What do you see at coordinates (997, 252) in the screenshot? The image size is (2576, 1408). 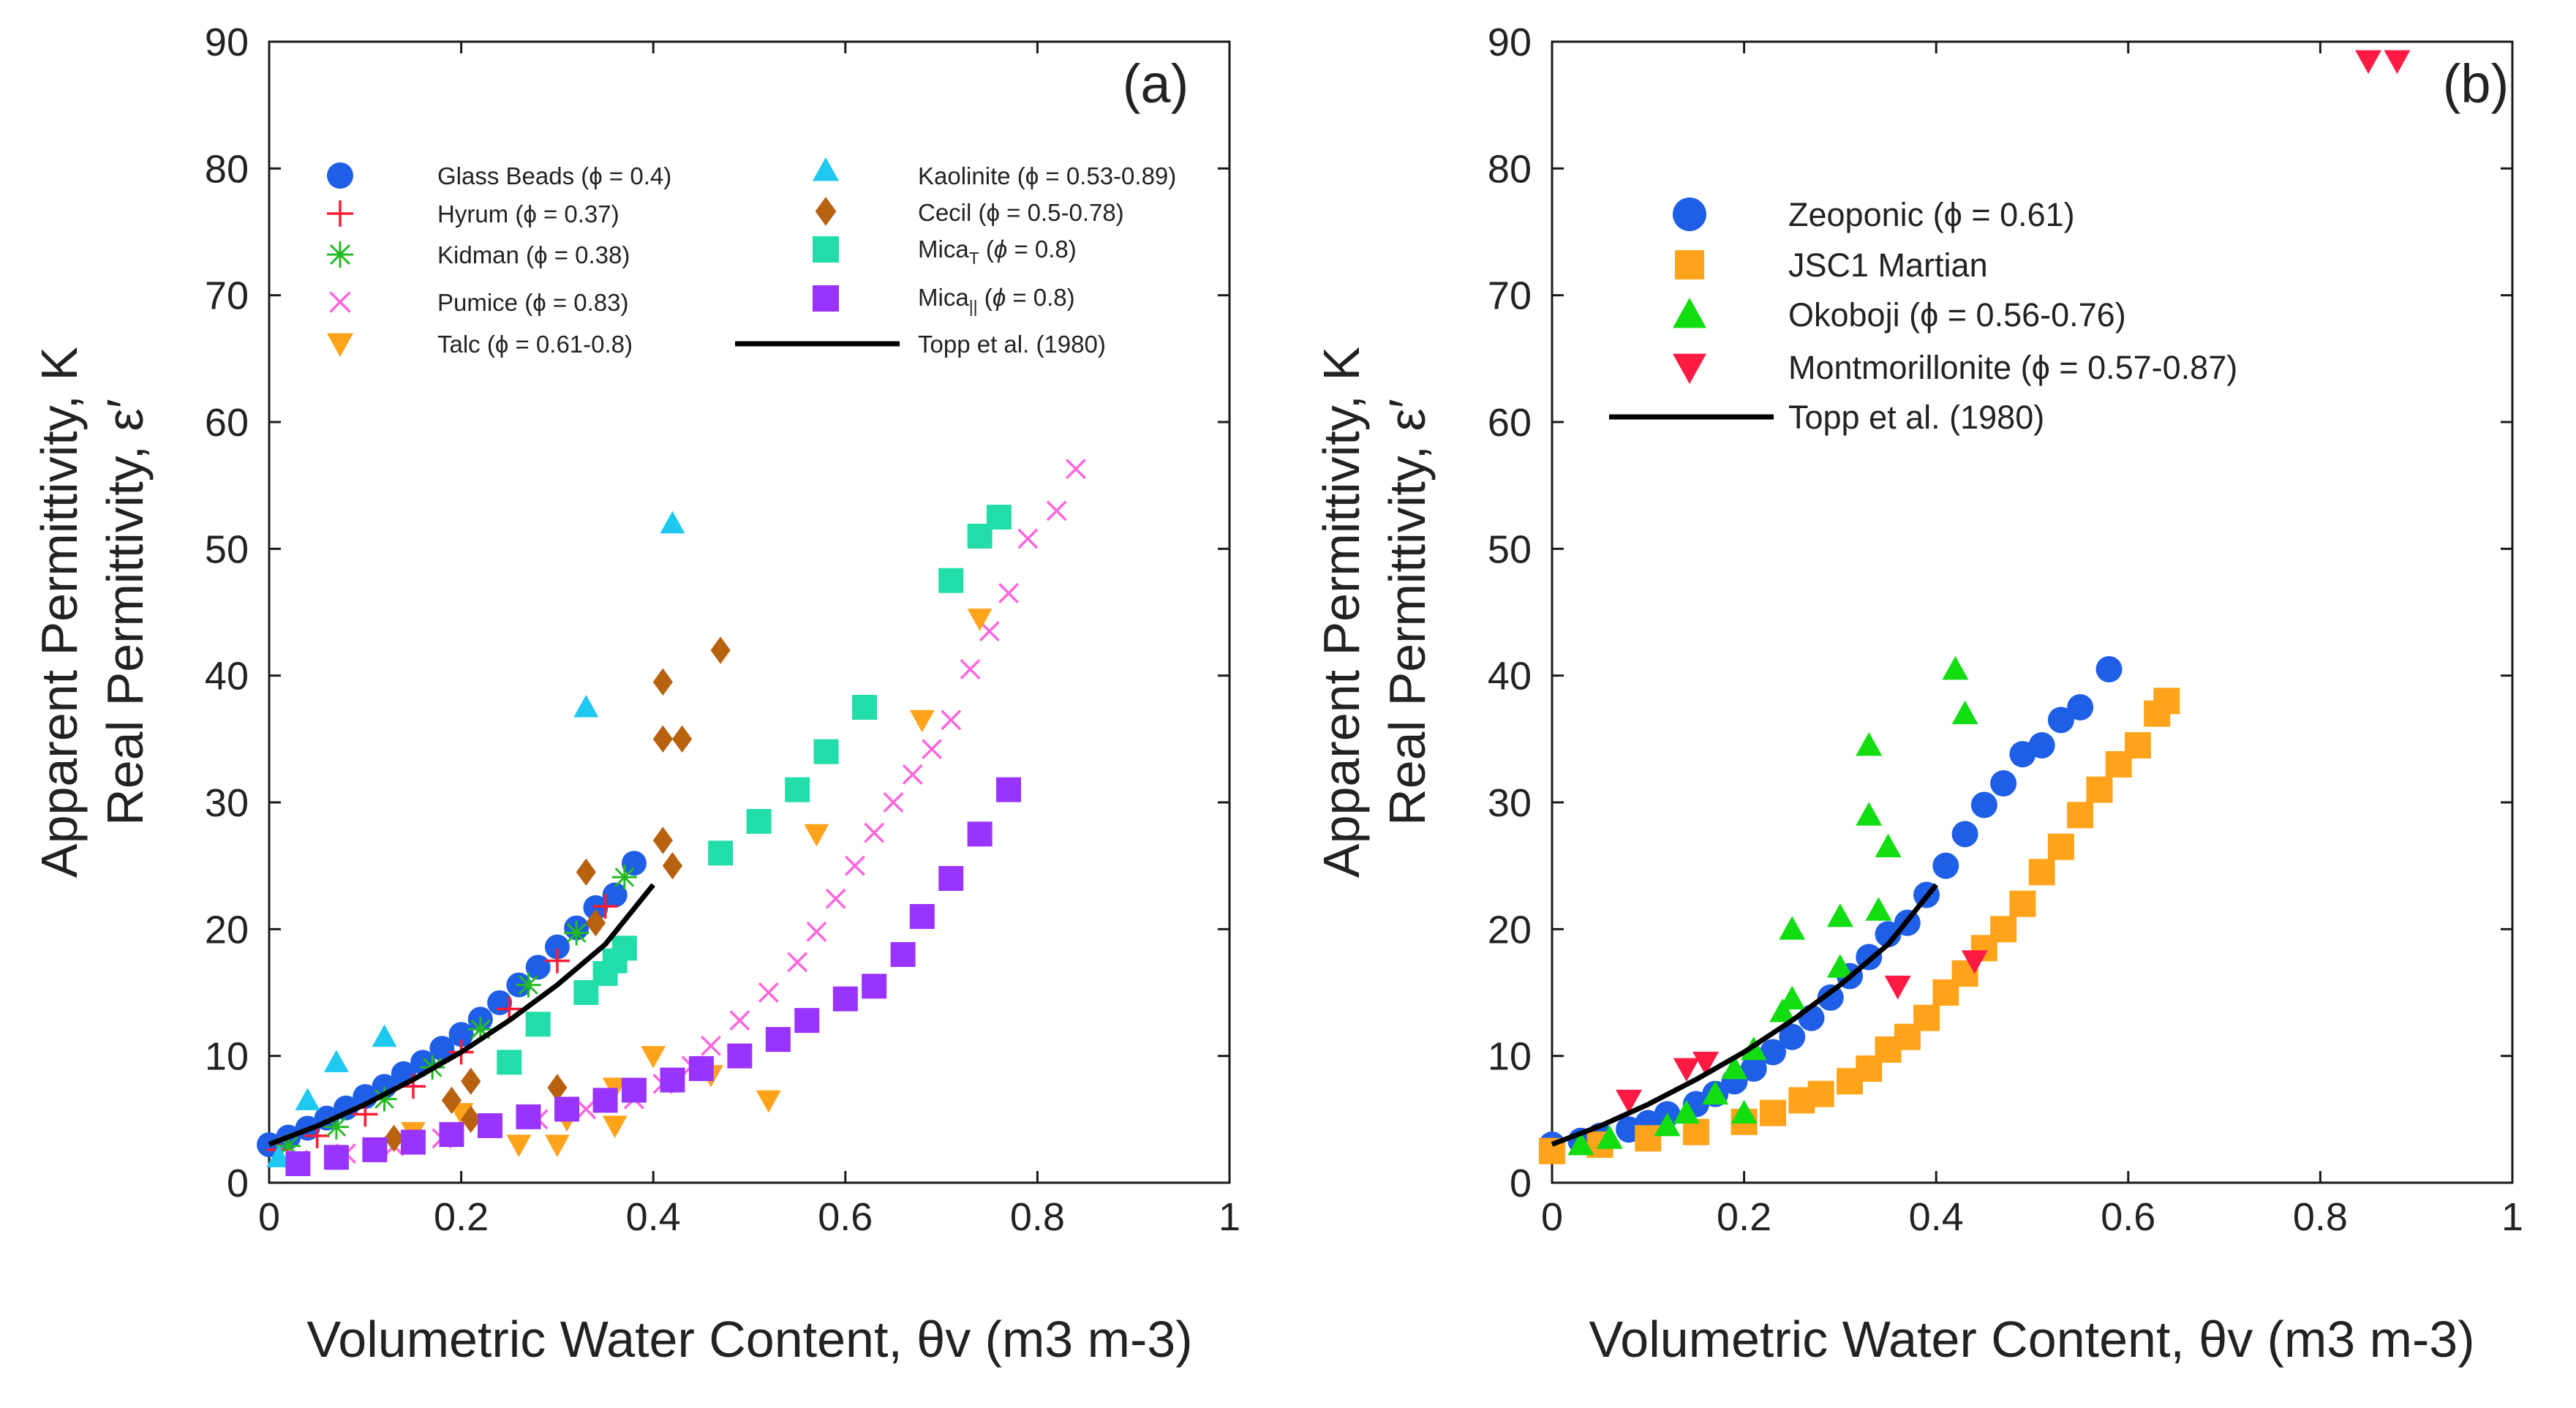 I see `legend-a-7-label: MicaT (ϕ = 0.8)` at bounding box center [997, 252].